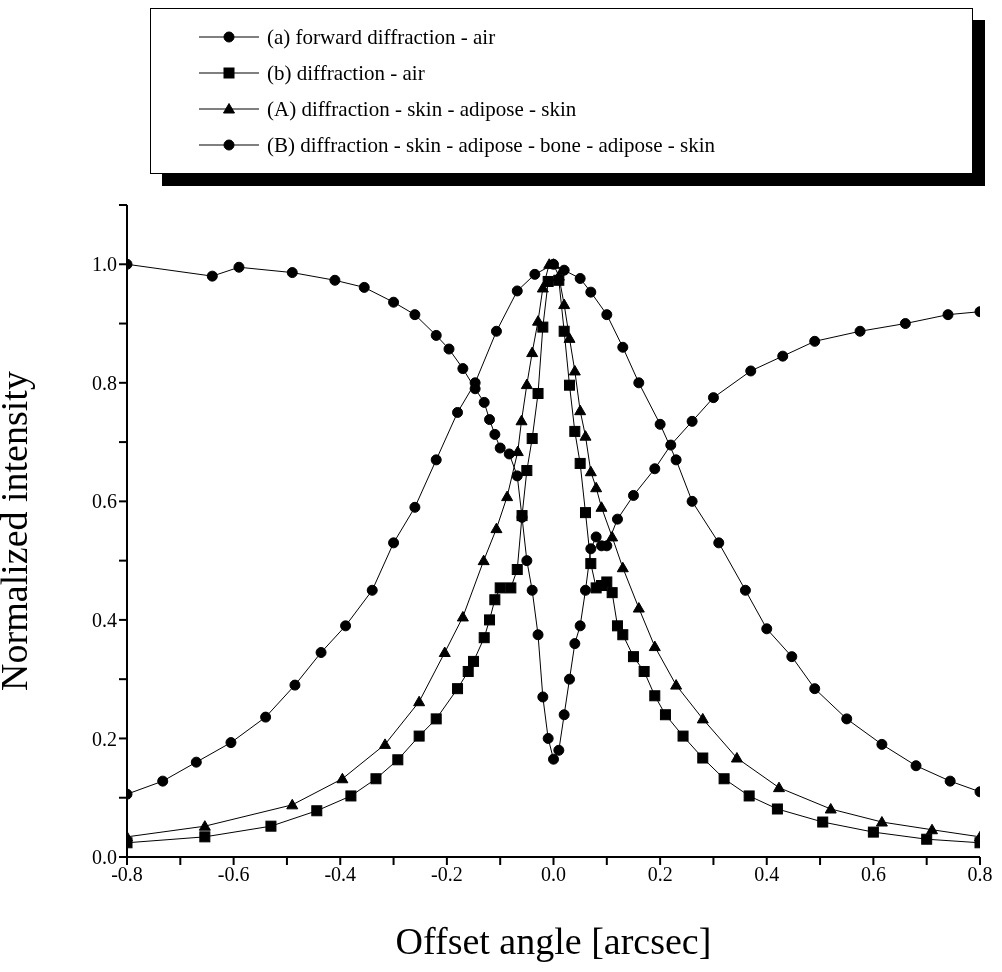  Describe the element at coordinates (104, 620) in the screenshot. I see `y-tick-label: 0.4` at that location.